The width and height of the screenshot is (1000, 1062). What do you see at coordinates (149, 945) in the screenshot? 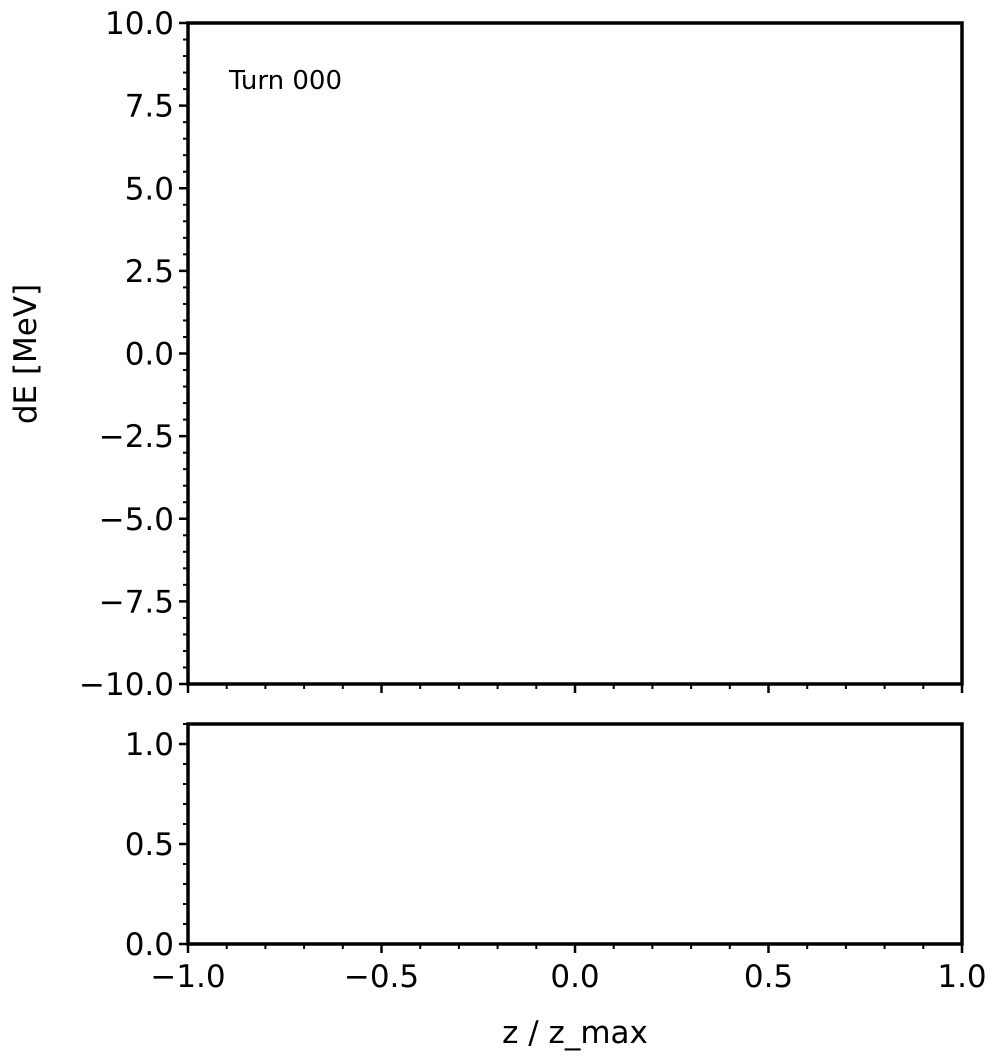
I see `line-profile-y-tick-label: 0.0` at bounding box center [149, 945].